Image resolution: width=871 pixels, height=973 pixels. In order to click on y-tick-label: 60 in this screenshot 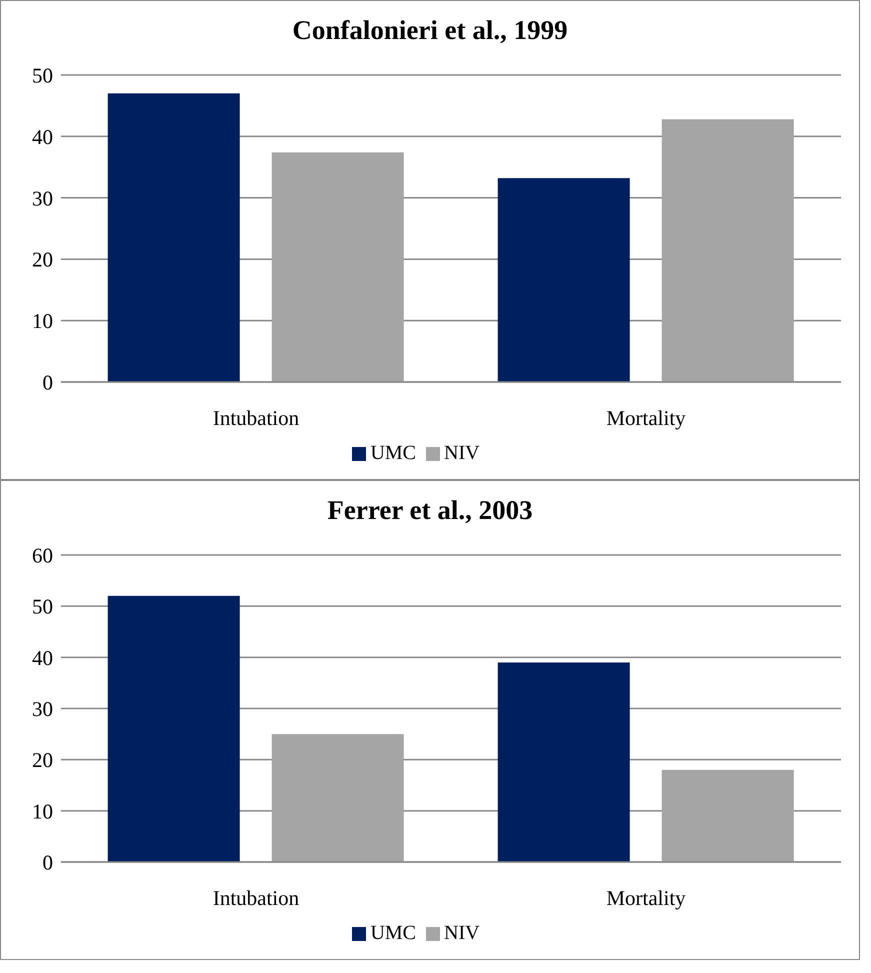, I will do `click(42, 555)`.